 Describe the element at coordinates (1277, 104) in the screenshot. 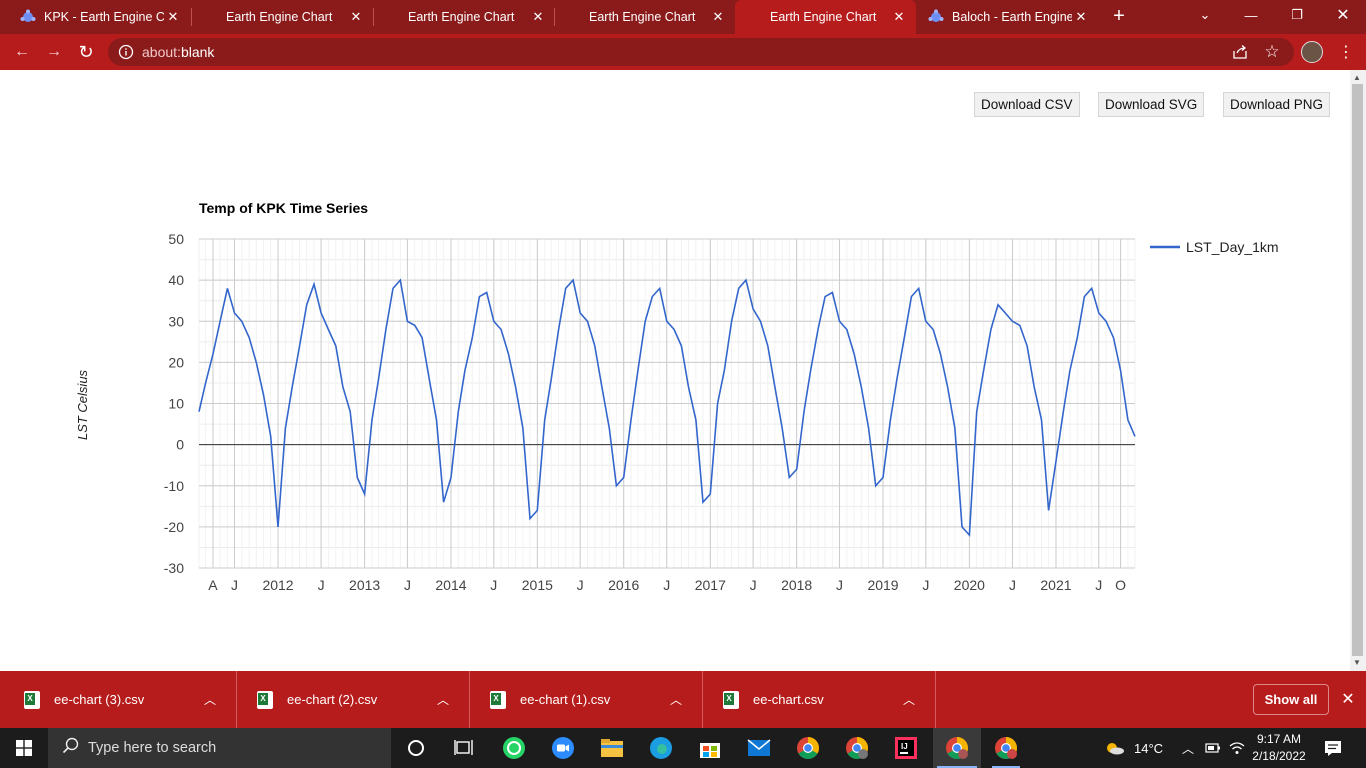

I see `download-png-button: Download PNG` at that location.